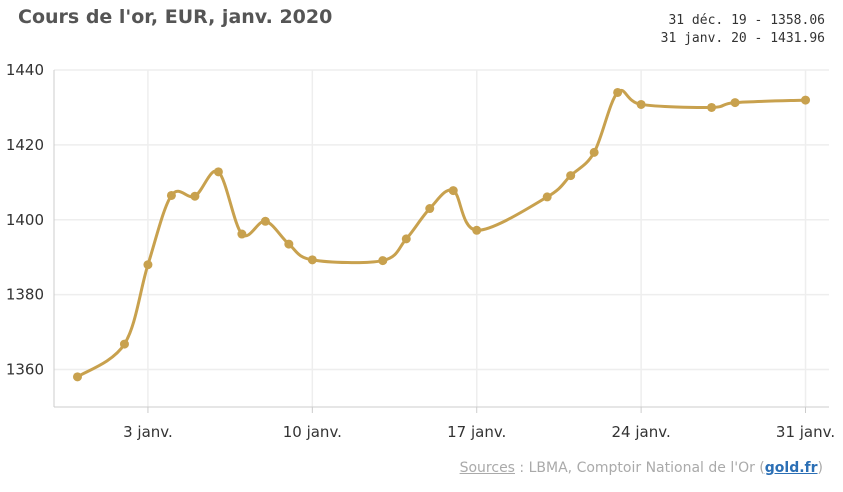 The width and height of the screenshot is (843, 492). Describe the element at coordinates (25, 70) in the screenshot. I see `y-tick-label: 1440` at that location.